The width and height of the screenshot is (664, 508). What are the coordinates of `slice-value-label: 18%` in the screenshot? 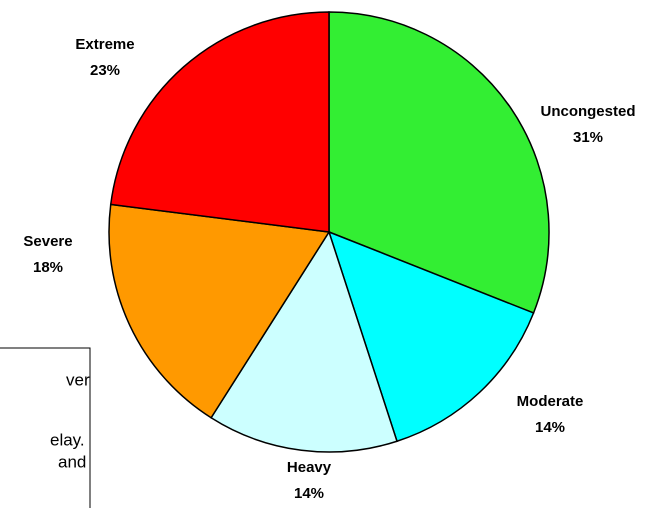 It's located at (48, 267).